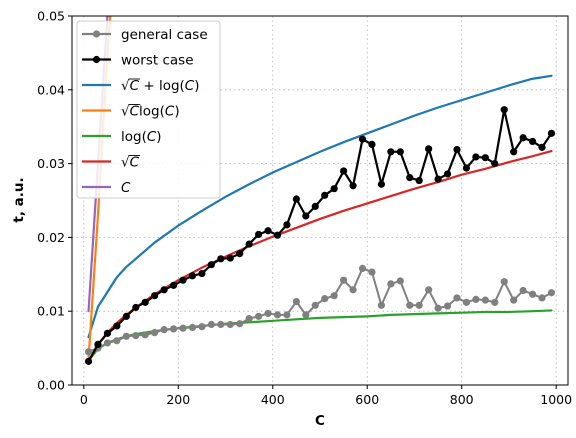  Describe the element at coordinates (320, 421) in the screenshot. I see `x-axis-label: C` at that location.